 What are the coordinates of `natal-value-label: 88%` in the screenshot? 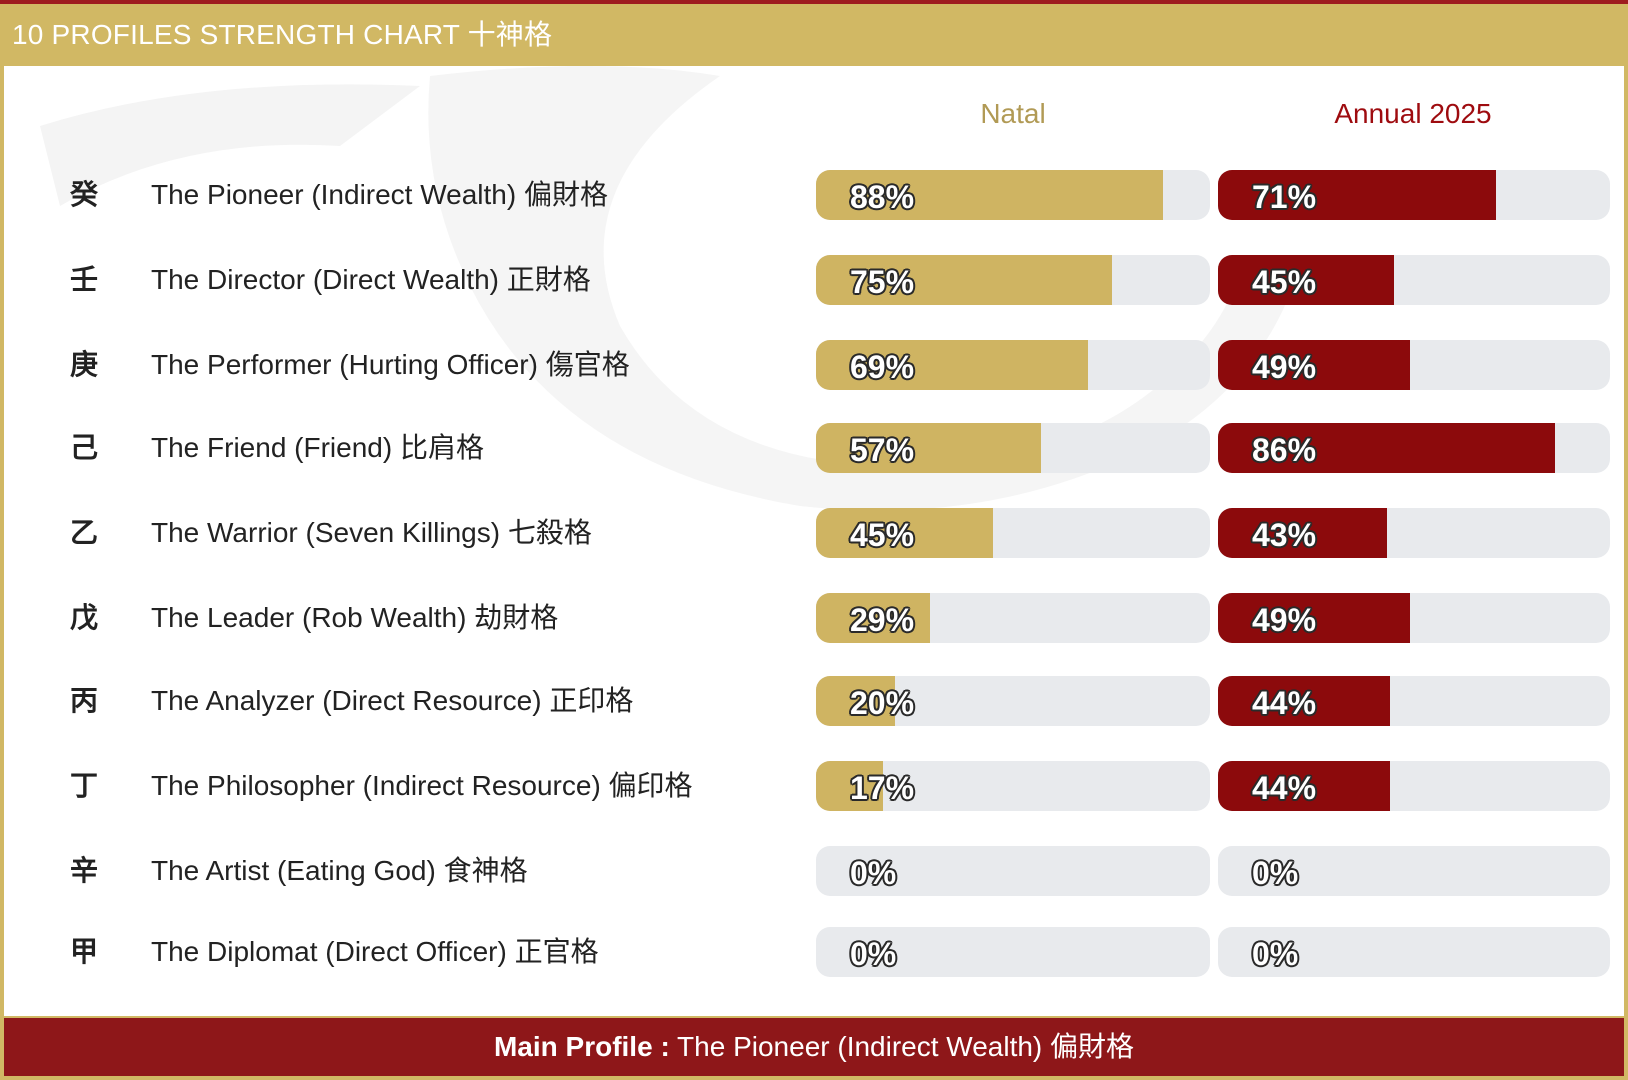 It's located at (882, 197).